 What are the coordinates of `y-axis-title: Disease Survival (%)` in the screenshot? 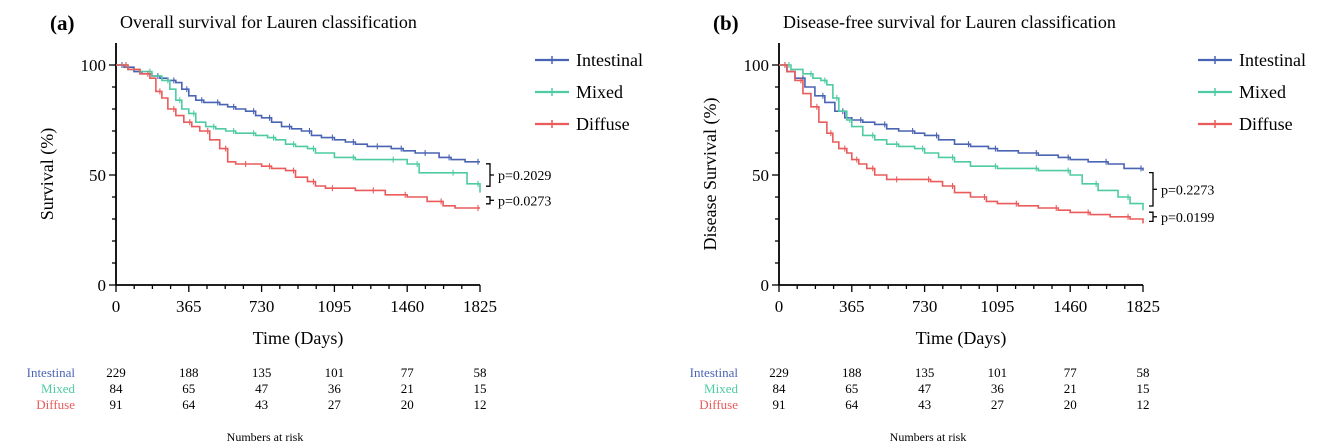 It's located at (710, 174).